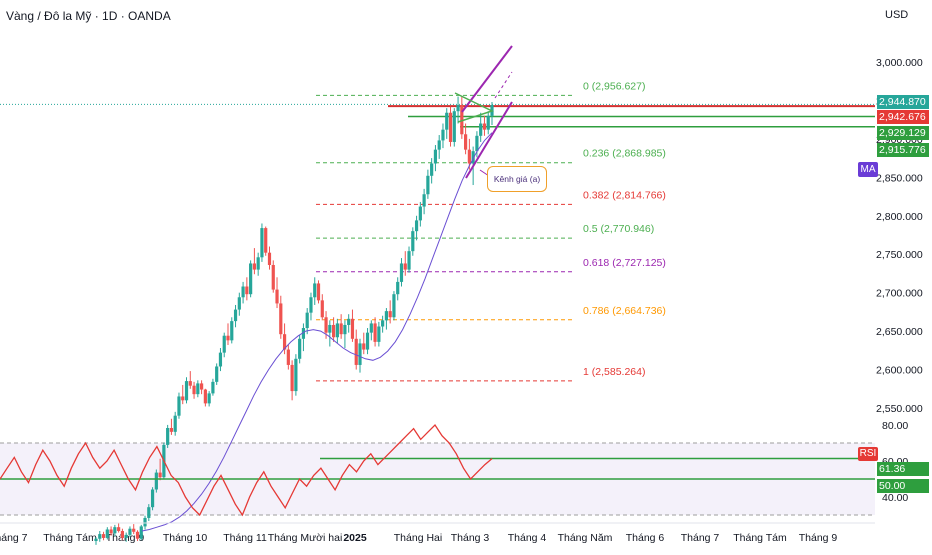 This screenshot has height=555, width=932. Describe the element at coordinates (899, 178) in the screenshot. I see `price-axis-tick: 2,850.000` at that location.